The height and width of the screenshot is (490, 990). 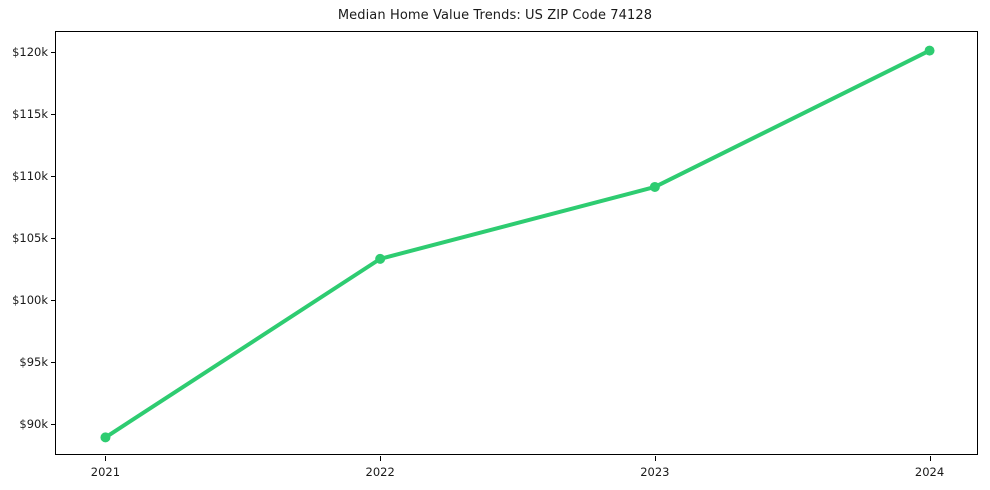 What do you see at coordinates (380, 258) in the screenshot?
I see `data-point-2022` at bounding box center [380, 258].